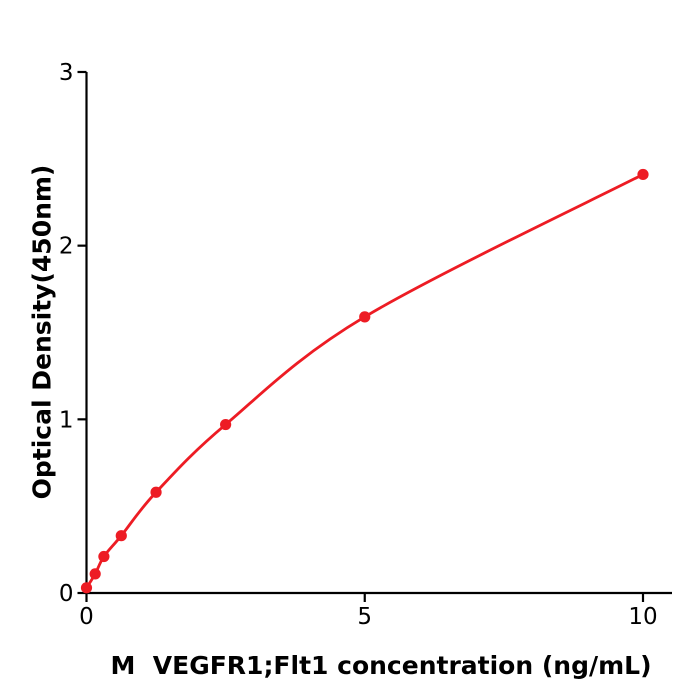 The height and width of the screenshot is (700, 700). Describe the element at coordinates (381, 665) in the screenshot. I see `x-axis-title: M VEGFR1;Flt1 concentration (ng/mL)` at that location.